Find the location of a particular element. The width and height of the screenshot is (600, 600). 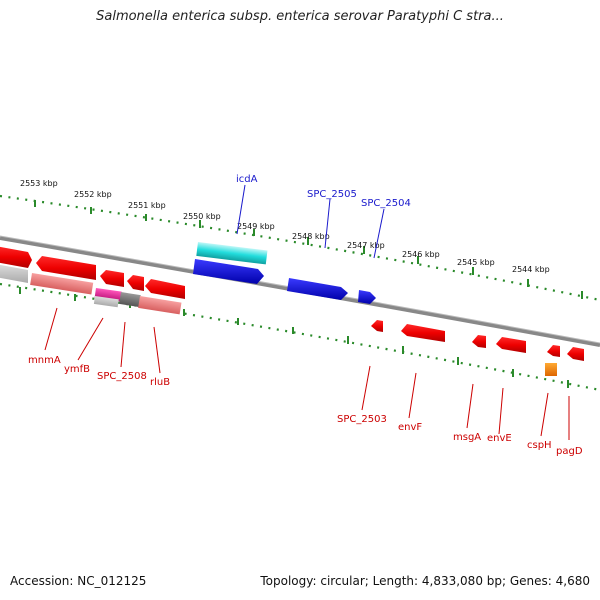

gene-msgA is located at coordinates (479, 341).